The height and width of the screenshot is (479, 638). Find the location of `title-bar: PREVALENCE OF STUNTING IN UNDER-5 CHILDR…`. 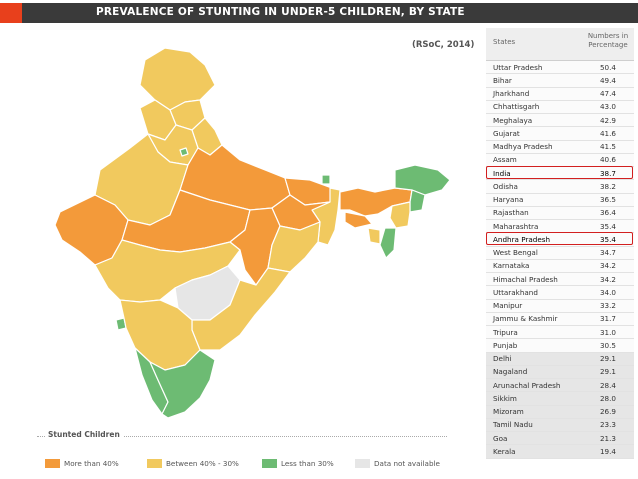

title-bar: PREVALENCE OF STUNTING IN UNDER-5 CHILDR… is located at coordinates (319, 13).